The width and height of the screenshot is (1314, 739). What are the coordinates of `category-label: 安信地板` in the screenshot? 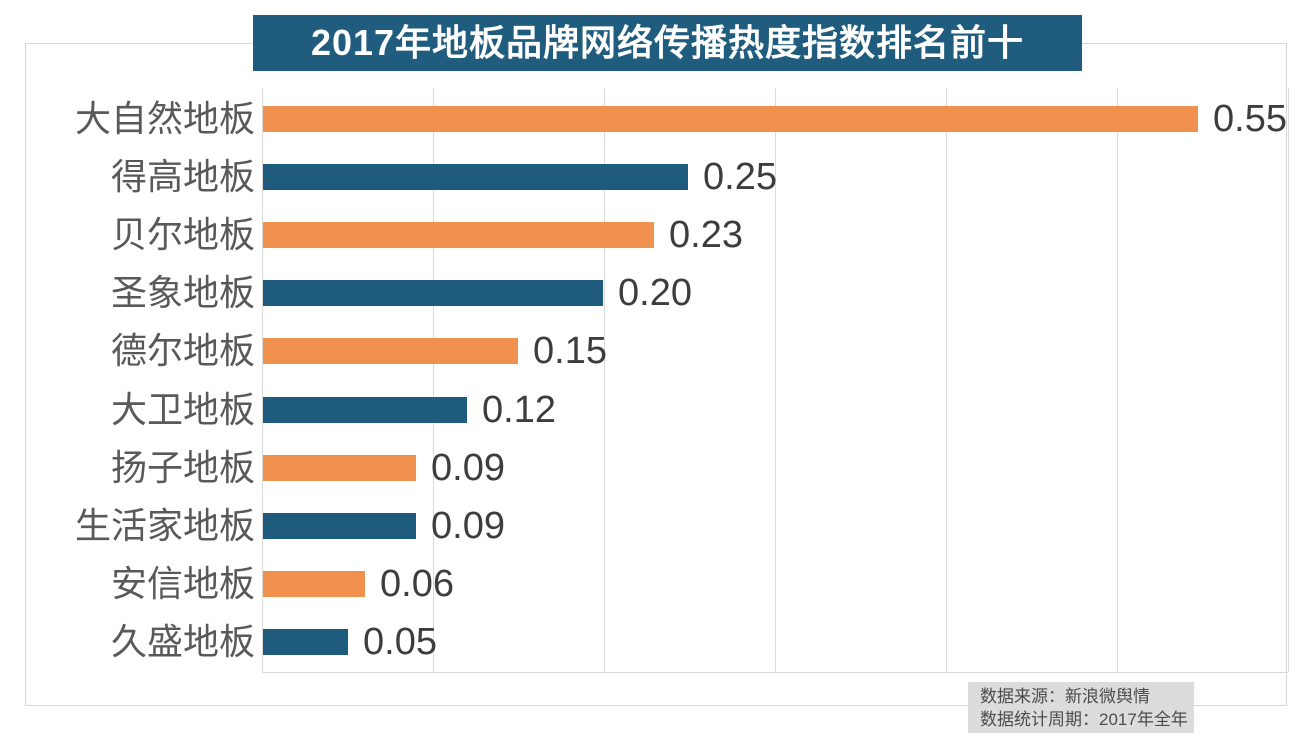 It's located at (182, 583).